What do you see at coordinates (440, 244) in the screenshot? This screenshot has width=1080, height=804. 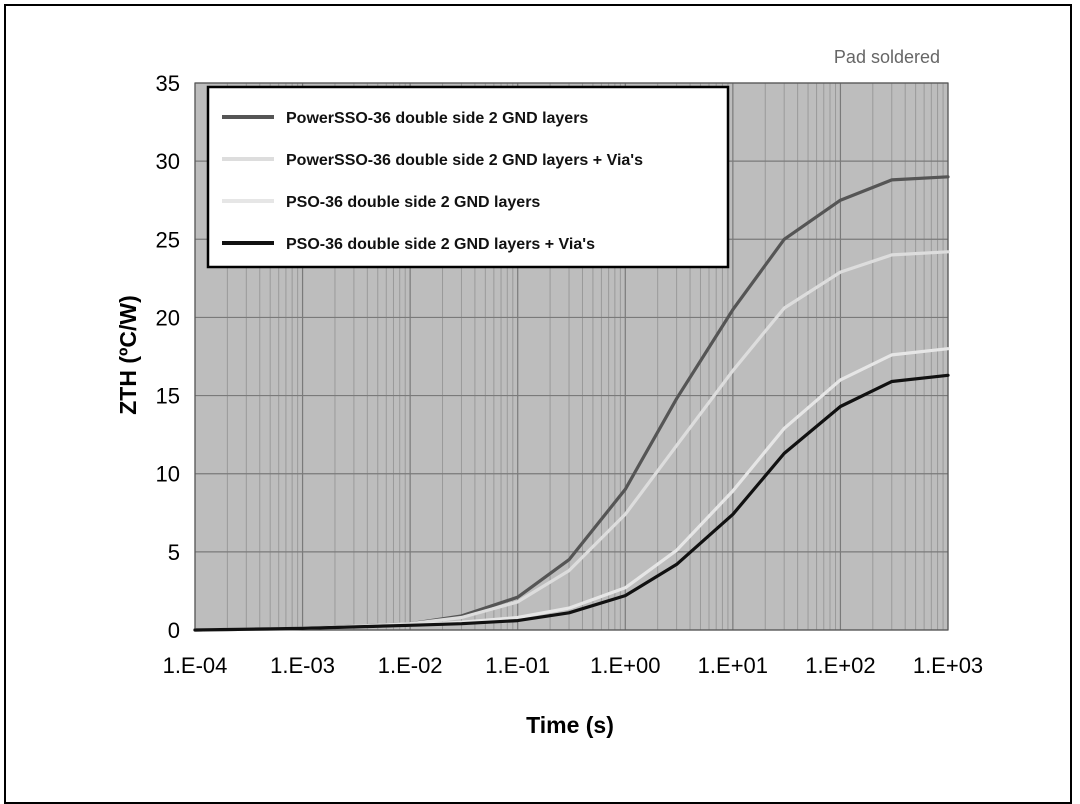 I see `legend-label-4: PSO-36 double side 2 GND layers + Via's` at bounding box center [440, 244].